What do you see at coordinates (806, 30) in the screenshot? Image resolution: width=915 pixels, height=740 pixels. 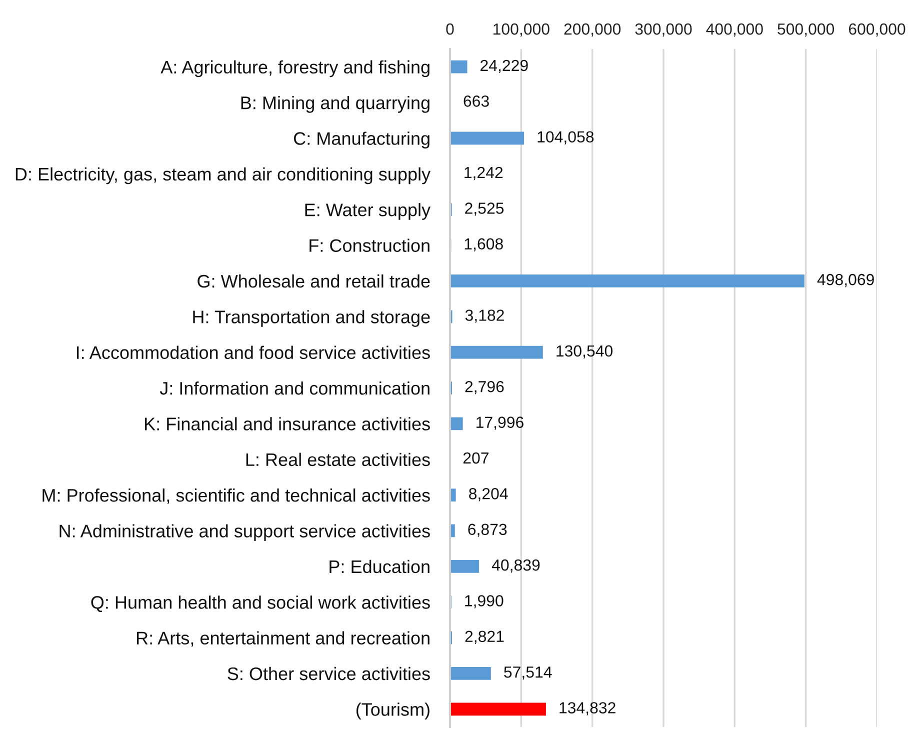 I see `x-tick-label: 500,000` at bounding box center [806, 30].